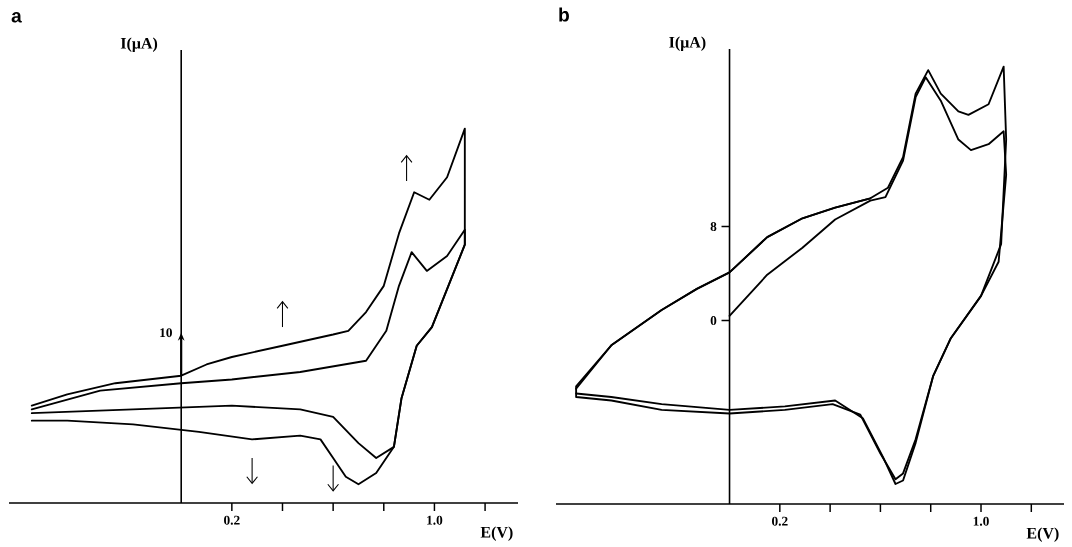  What do you see at coordinates (166, 333) in the screenshot?
I see `annotation: 10` at bounding box center [166, 333].